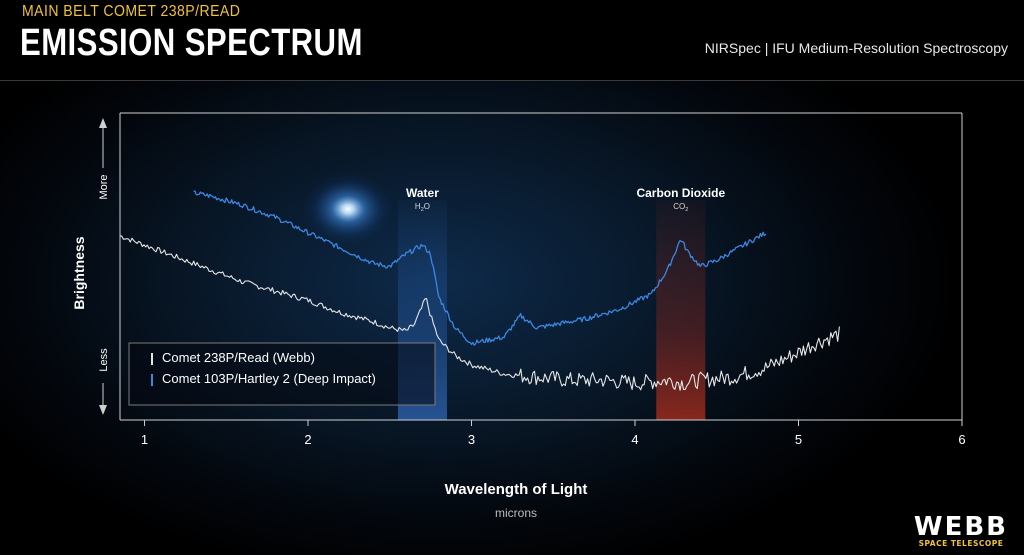 The height and width of the screenshot is (555, 1024). I want to click on chart-title: EMISSION SPECTRUM, so click(191, 43).